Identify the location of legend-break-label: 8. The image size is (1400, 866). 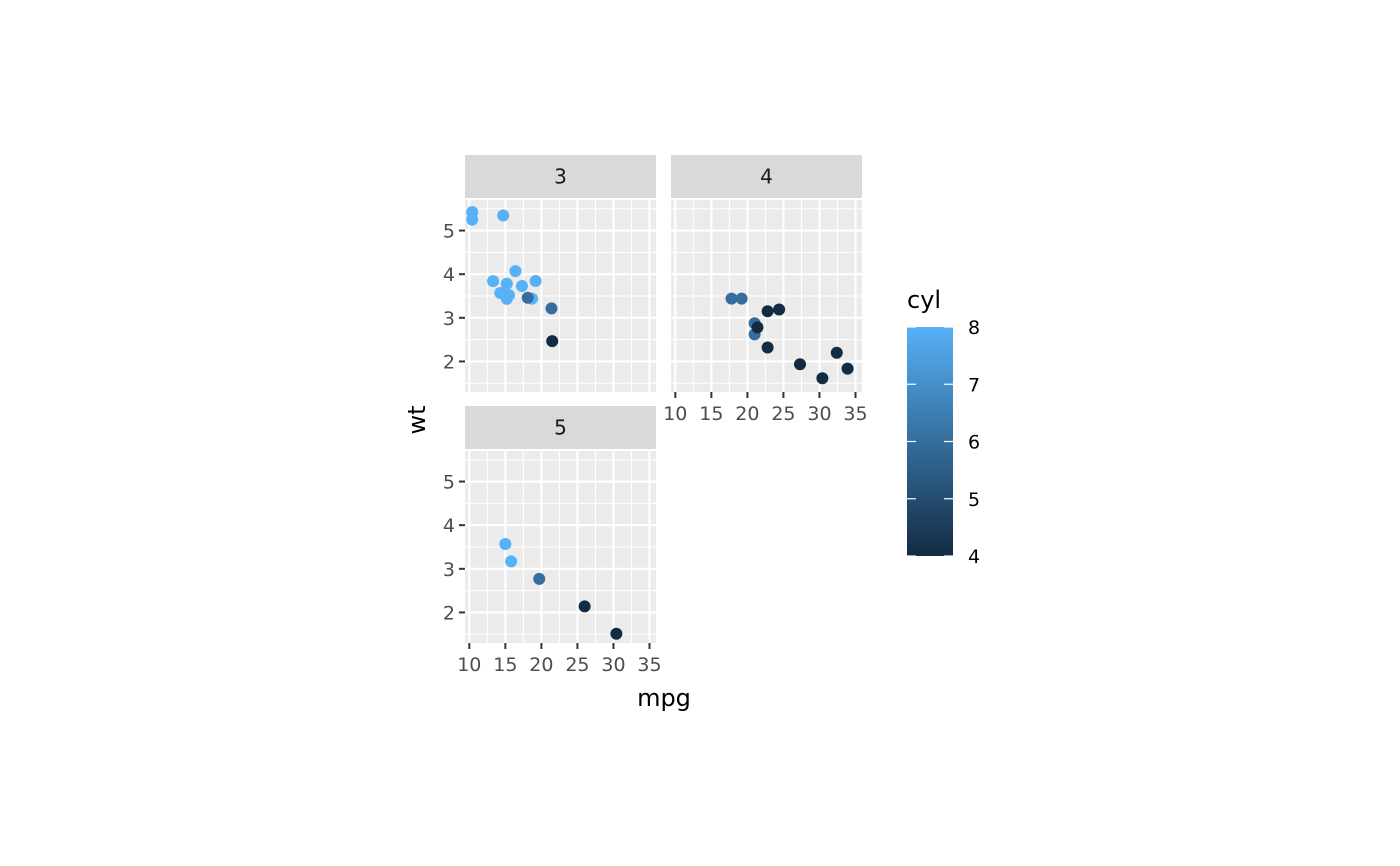
(974, 328).